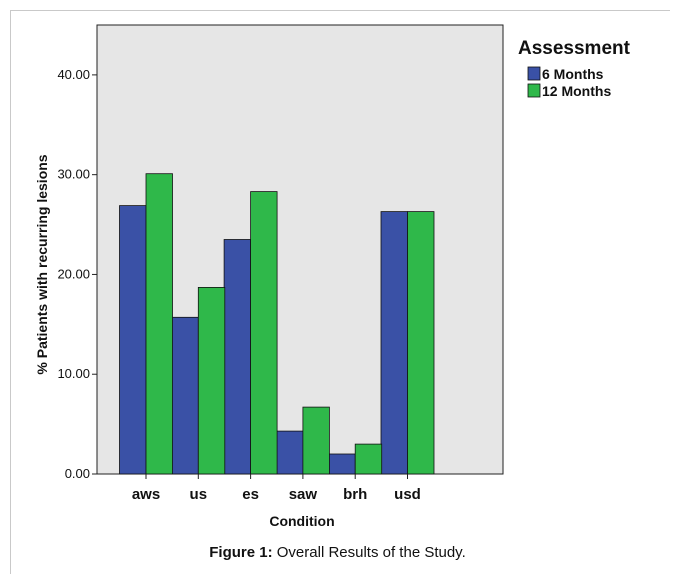  Describe the element at coordinates (146, 494) in the screenshot. I see `x-tick-label: aws` at that location.